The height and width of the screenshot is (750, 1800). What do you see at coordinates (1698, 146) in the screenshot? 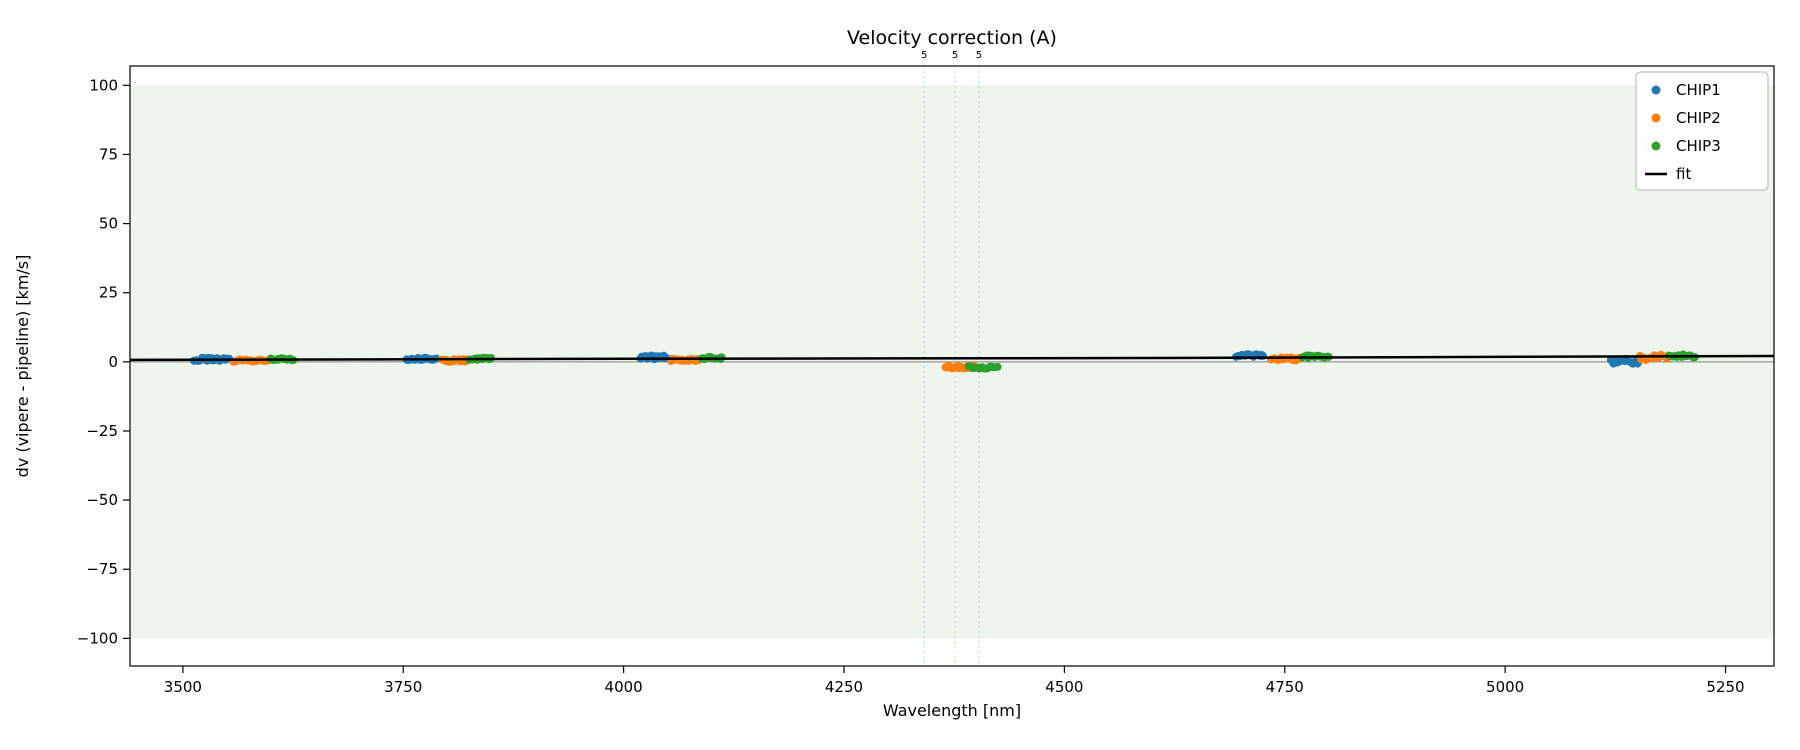
I see `legend-label: CHIP3` at bounding box center [1698, 146].